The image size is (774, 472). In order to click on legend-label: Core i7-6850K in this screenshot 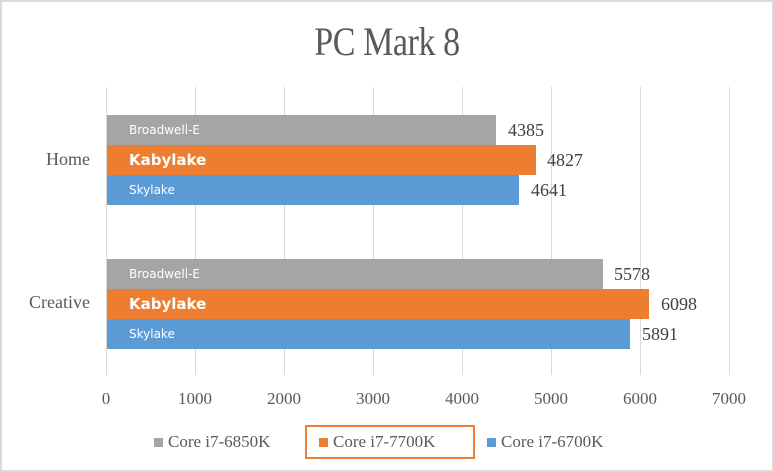, I will do `click(219, 441)`.